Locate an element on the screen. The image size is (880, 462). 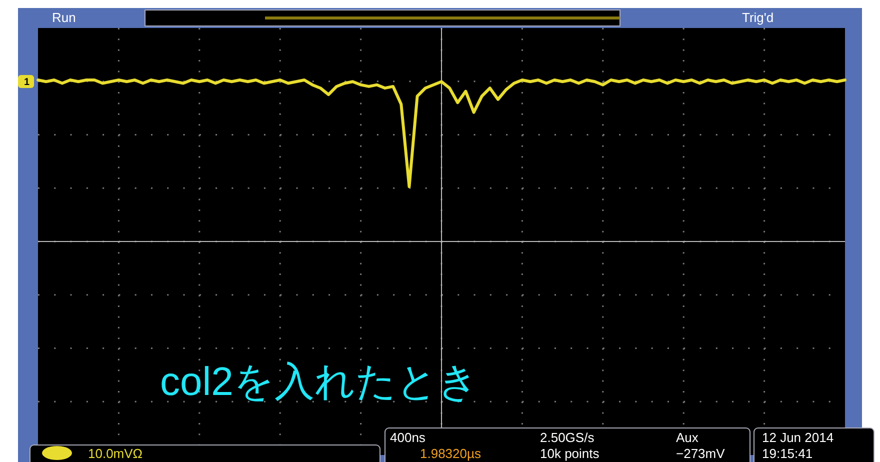
text: 19:15:41 is located at coordinates (787, 453).